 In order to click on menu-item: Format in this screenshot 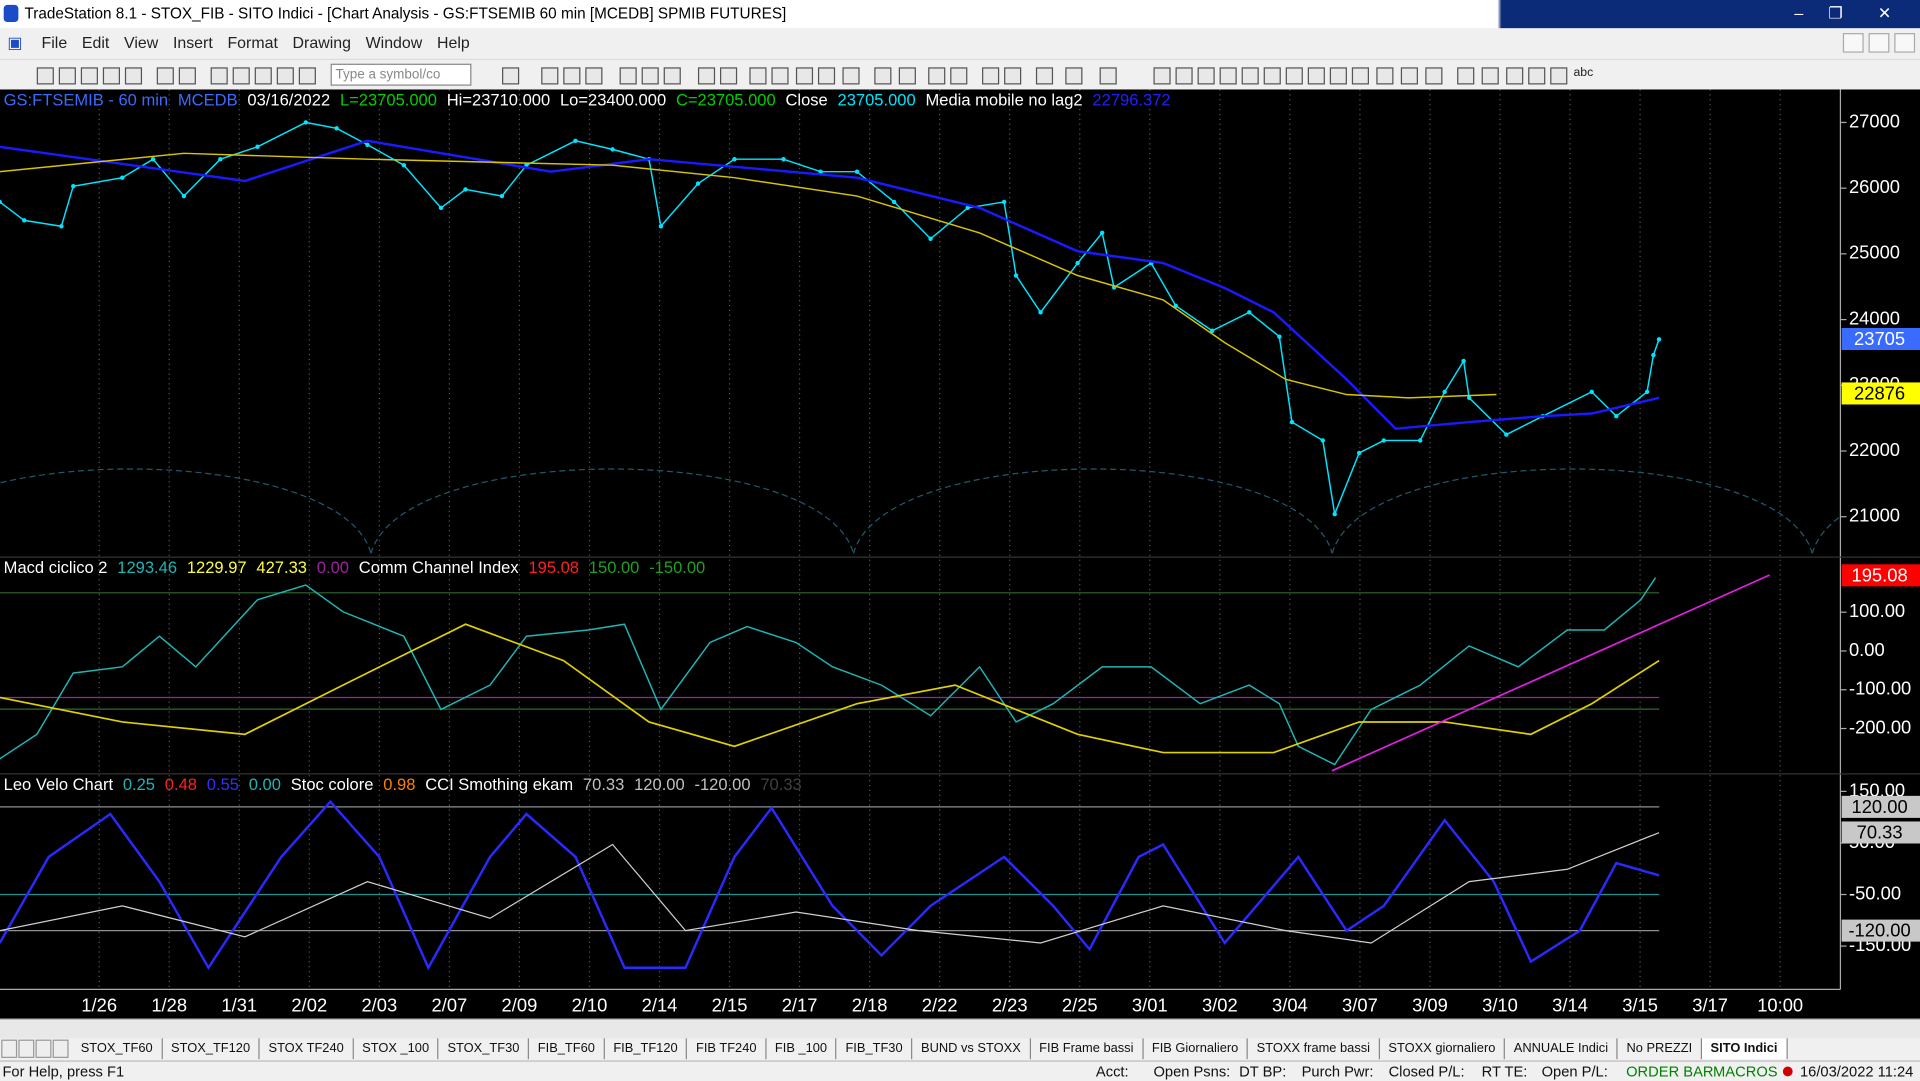, I will do `click(252, 42)`.